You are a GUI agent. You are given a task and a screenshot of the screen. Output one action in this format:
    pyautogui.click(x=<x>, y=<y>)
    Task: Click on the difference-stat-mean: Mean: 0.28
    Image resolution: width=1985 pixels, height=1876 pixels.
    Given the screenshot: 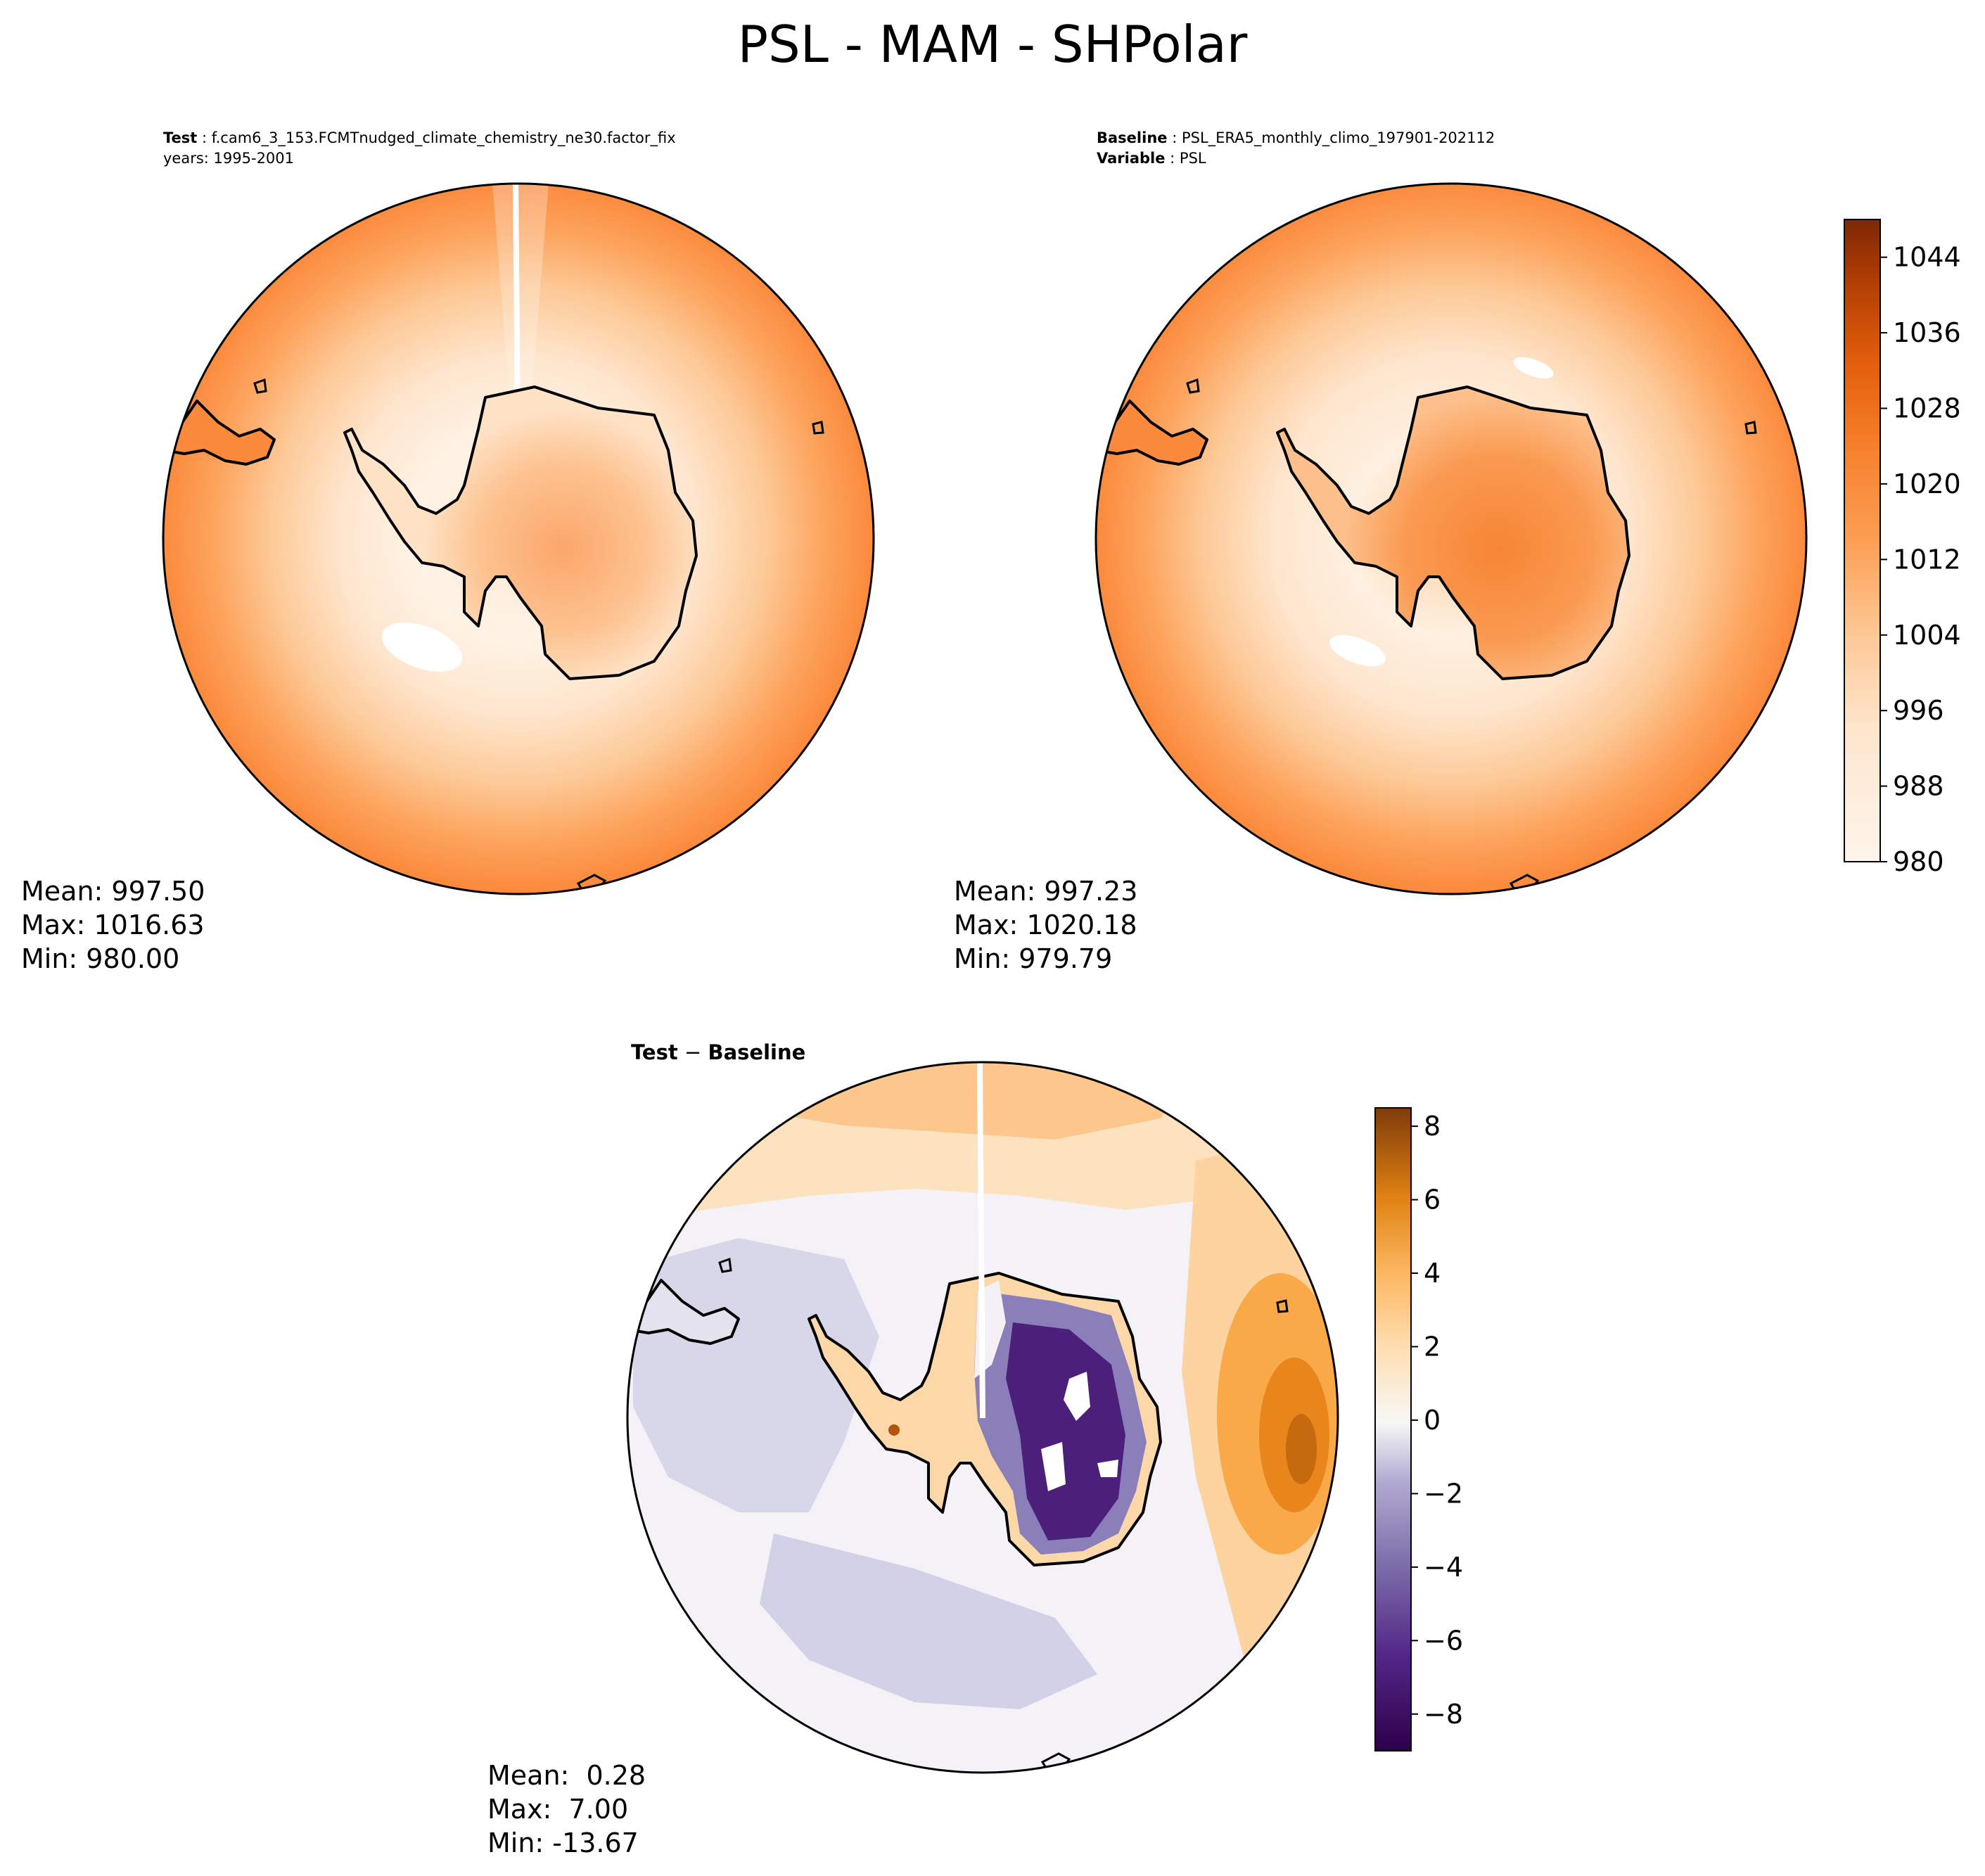 What is the action you would take?
    pyautogui.click(x=566, y=1776)
    